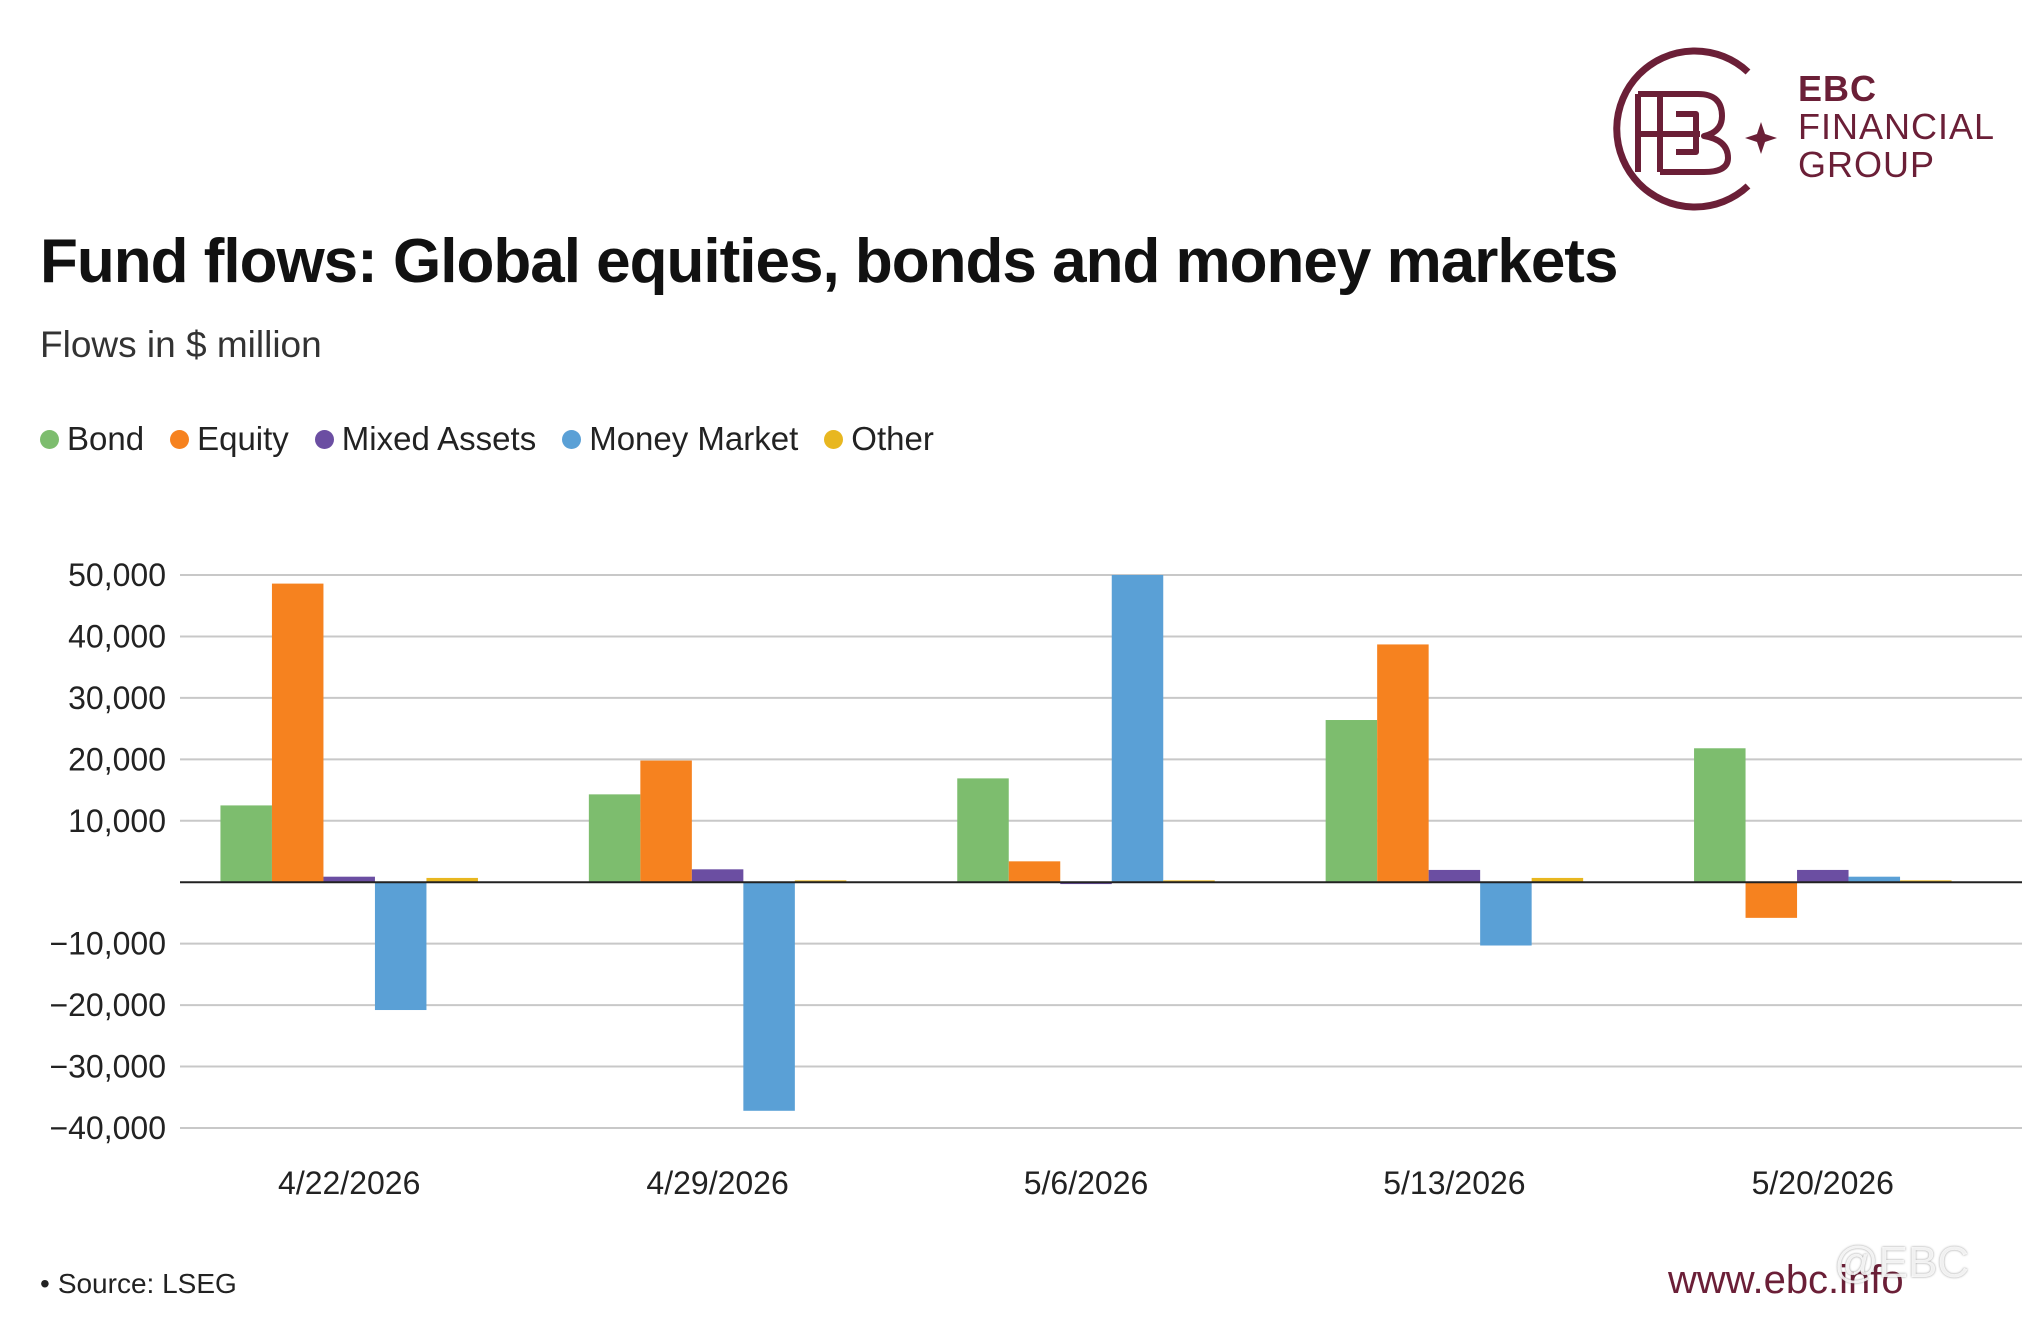 The image size is (2028, 1330). What do you see at coordinates (439, 438) in the screenshot?
I see `legend-label-mixed-assets: Mixed Assets` at bounding box center [439, 438].